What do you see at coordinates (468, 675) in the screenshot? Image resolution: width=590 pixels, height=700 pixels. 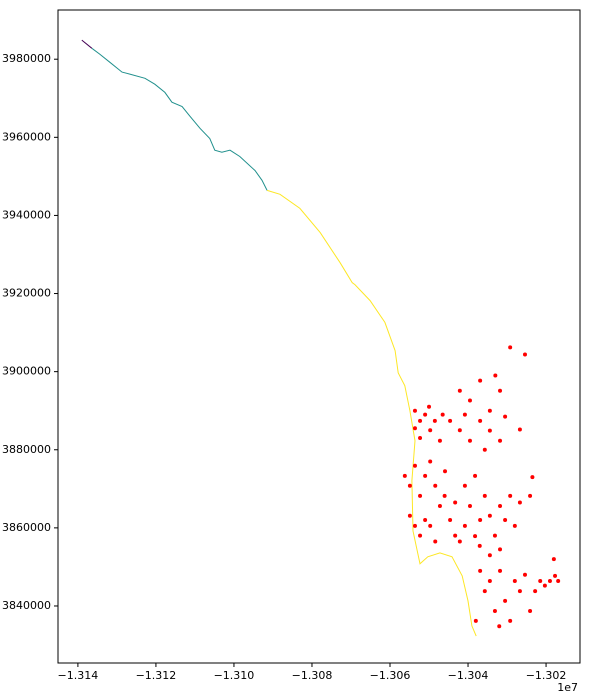 I see `x-tick-label: −1.304` at bounding box center [468, 675].